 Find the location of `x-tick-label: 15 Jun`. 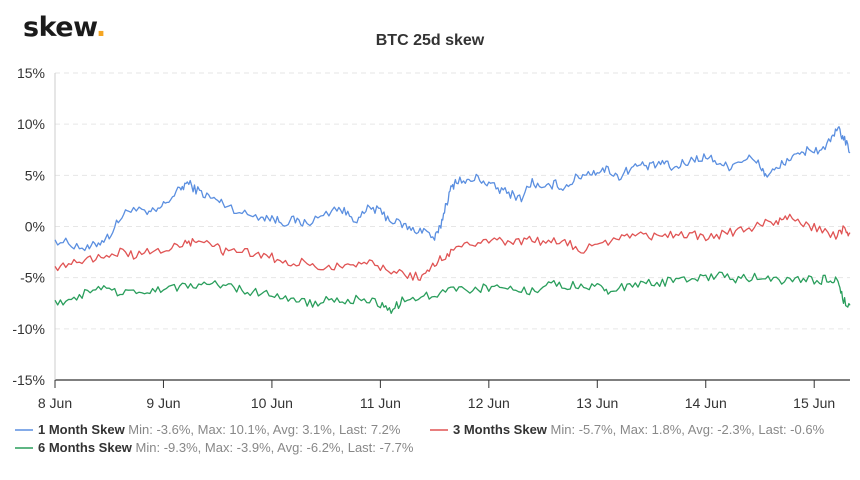

x-tick-label: 15 Jun is located at coordinates (814, 403).